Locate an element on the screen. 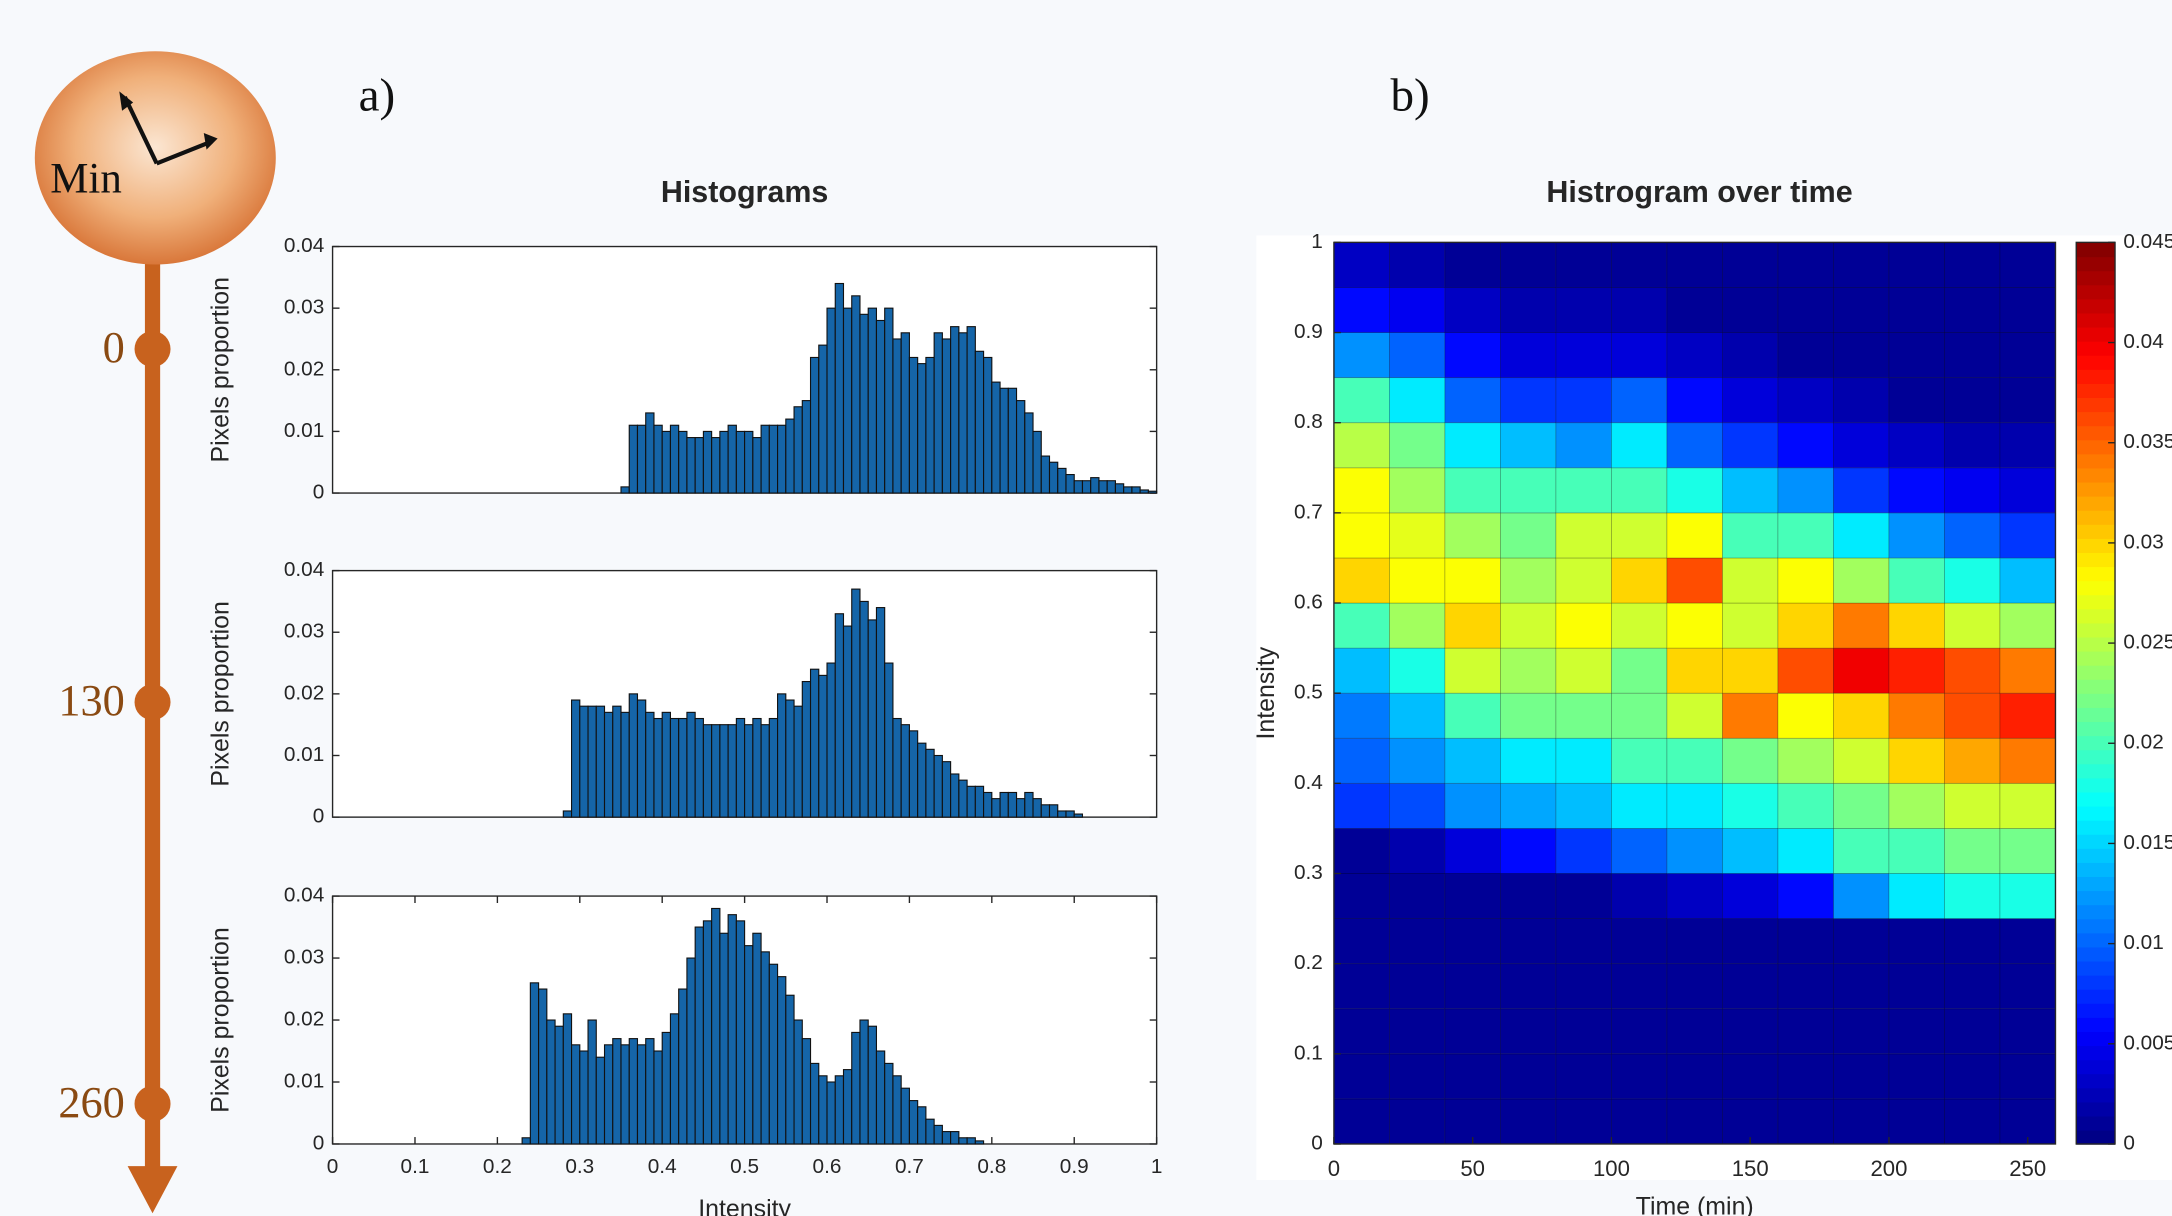 This screenshot has height=1216, width=2172. x-tick-label: 0 is located at coordinates (1334, 1168).